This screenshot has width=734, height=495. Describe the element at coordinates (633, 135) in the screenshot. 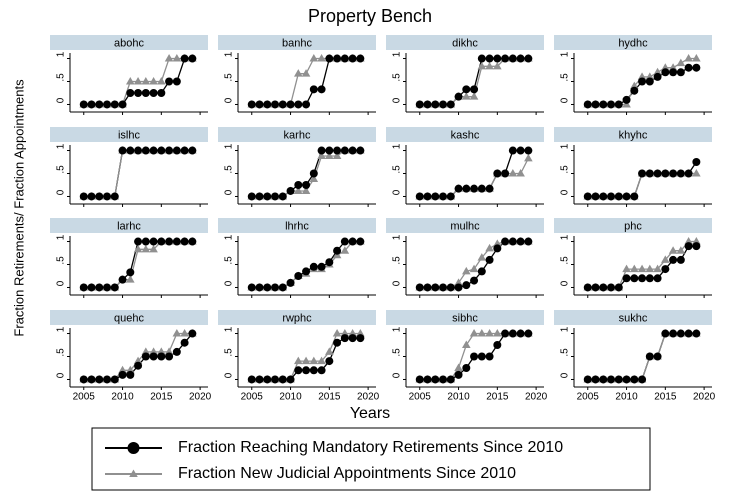

I see `panel-title: khyhc` at that location.